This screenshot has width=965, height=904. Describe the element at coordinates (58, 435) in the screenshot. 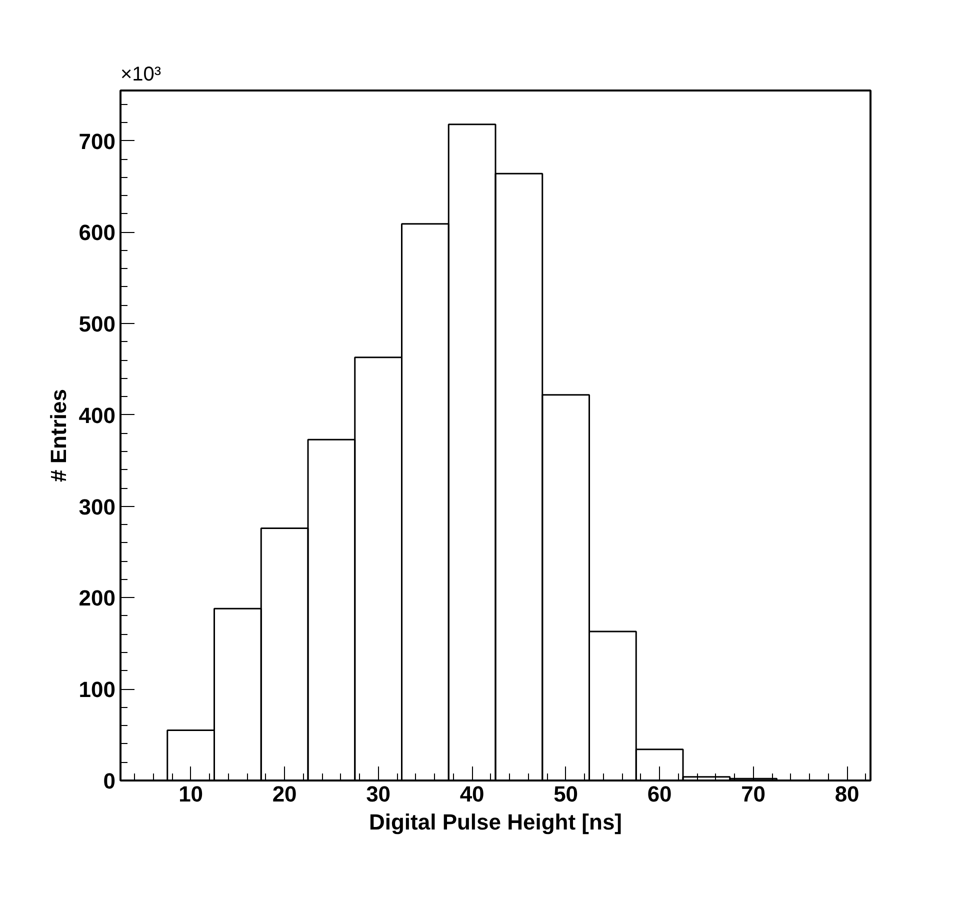

I see `y-axis-title: # Entries` at that location.